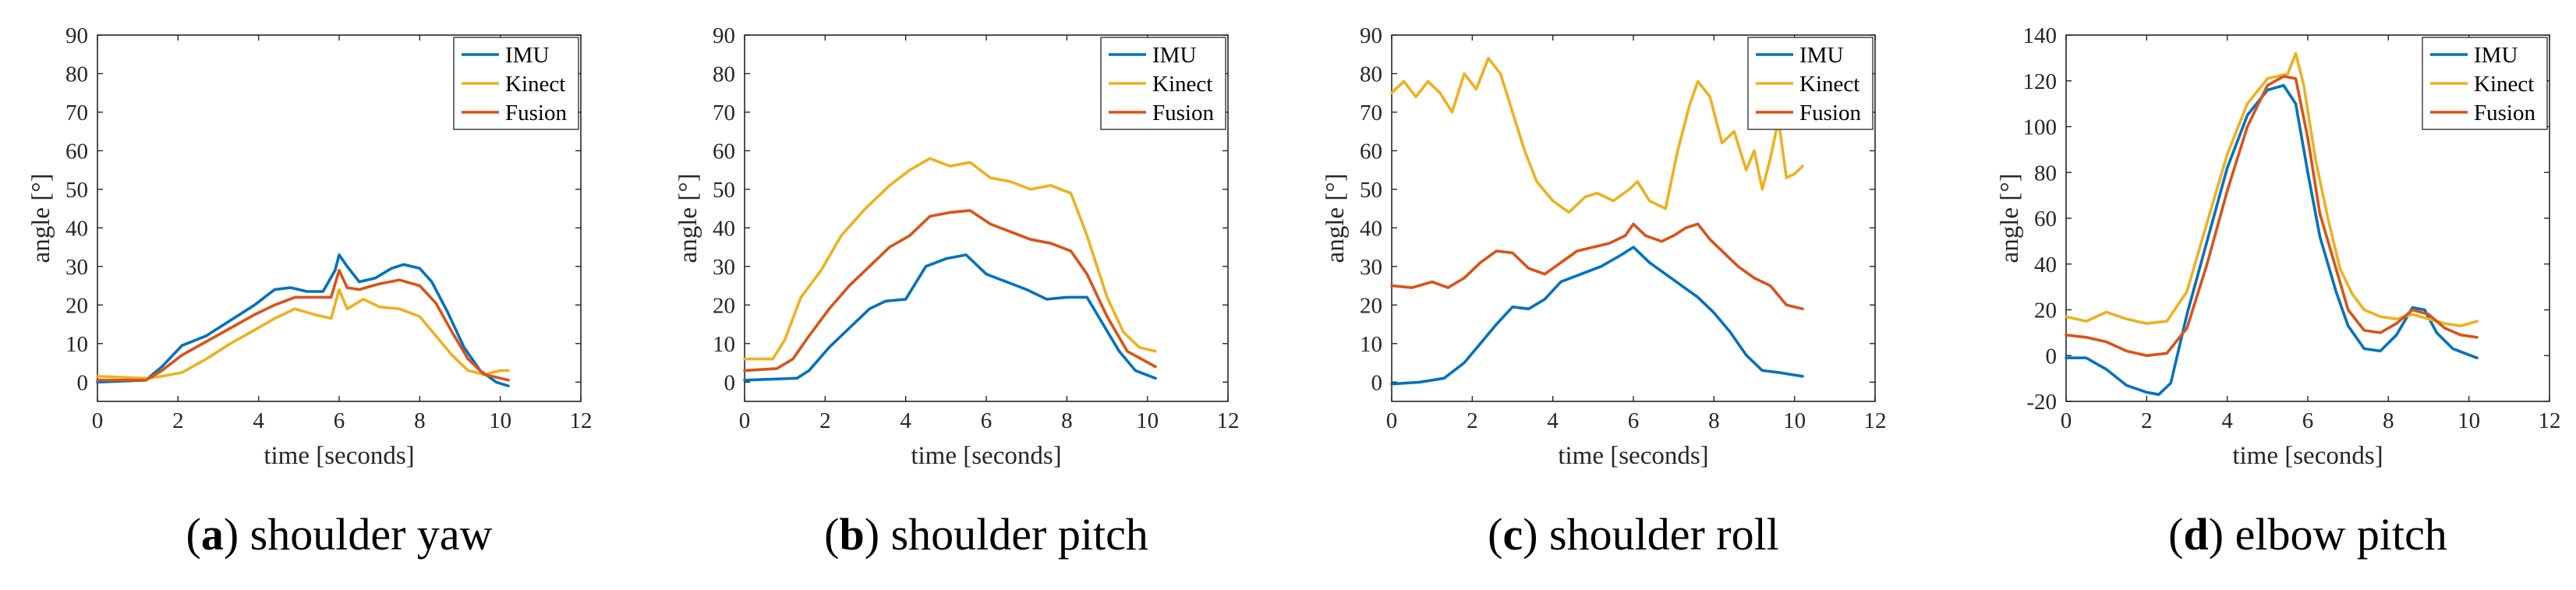 The width and height of the screenshot is (2576, 590). I want to click on y-tick-label: 50, so click(76, 190).